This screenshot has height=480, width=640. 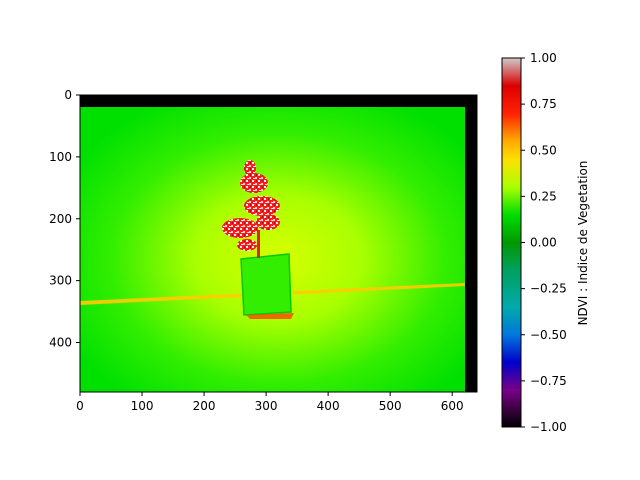 What do you see at coordinates (266, 284) in the screenshot?
I see `plant-pot` at bounding box center [266, 284].